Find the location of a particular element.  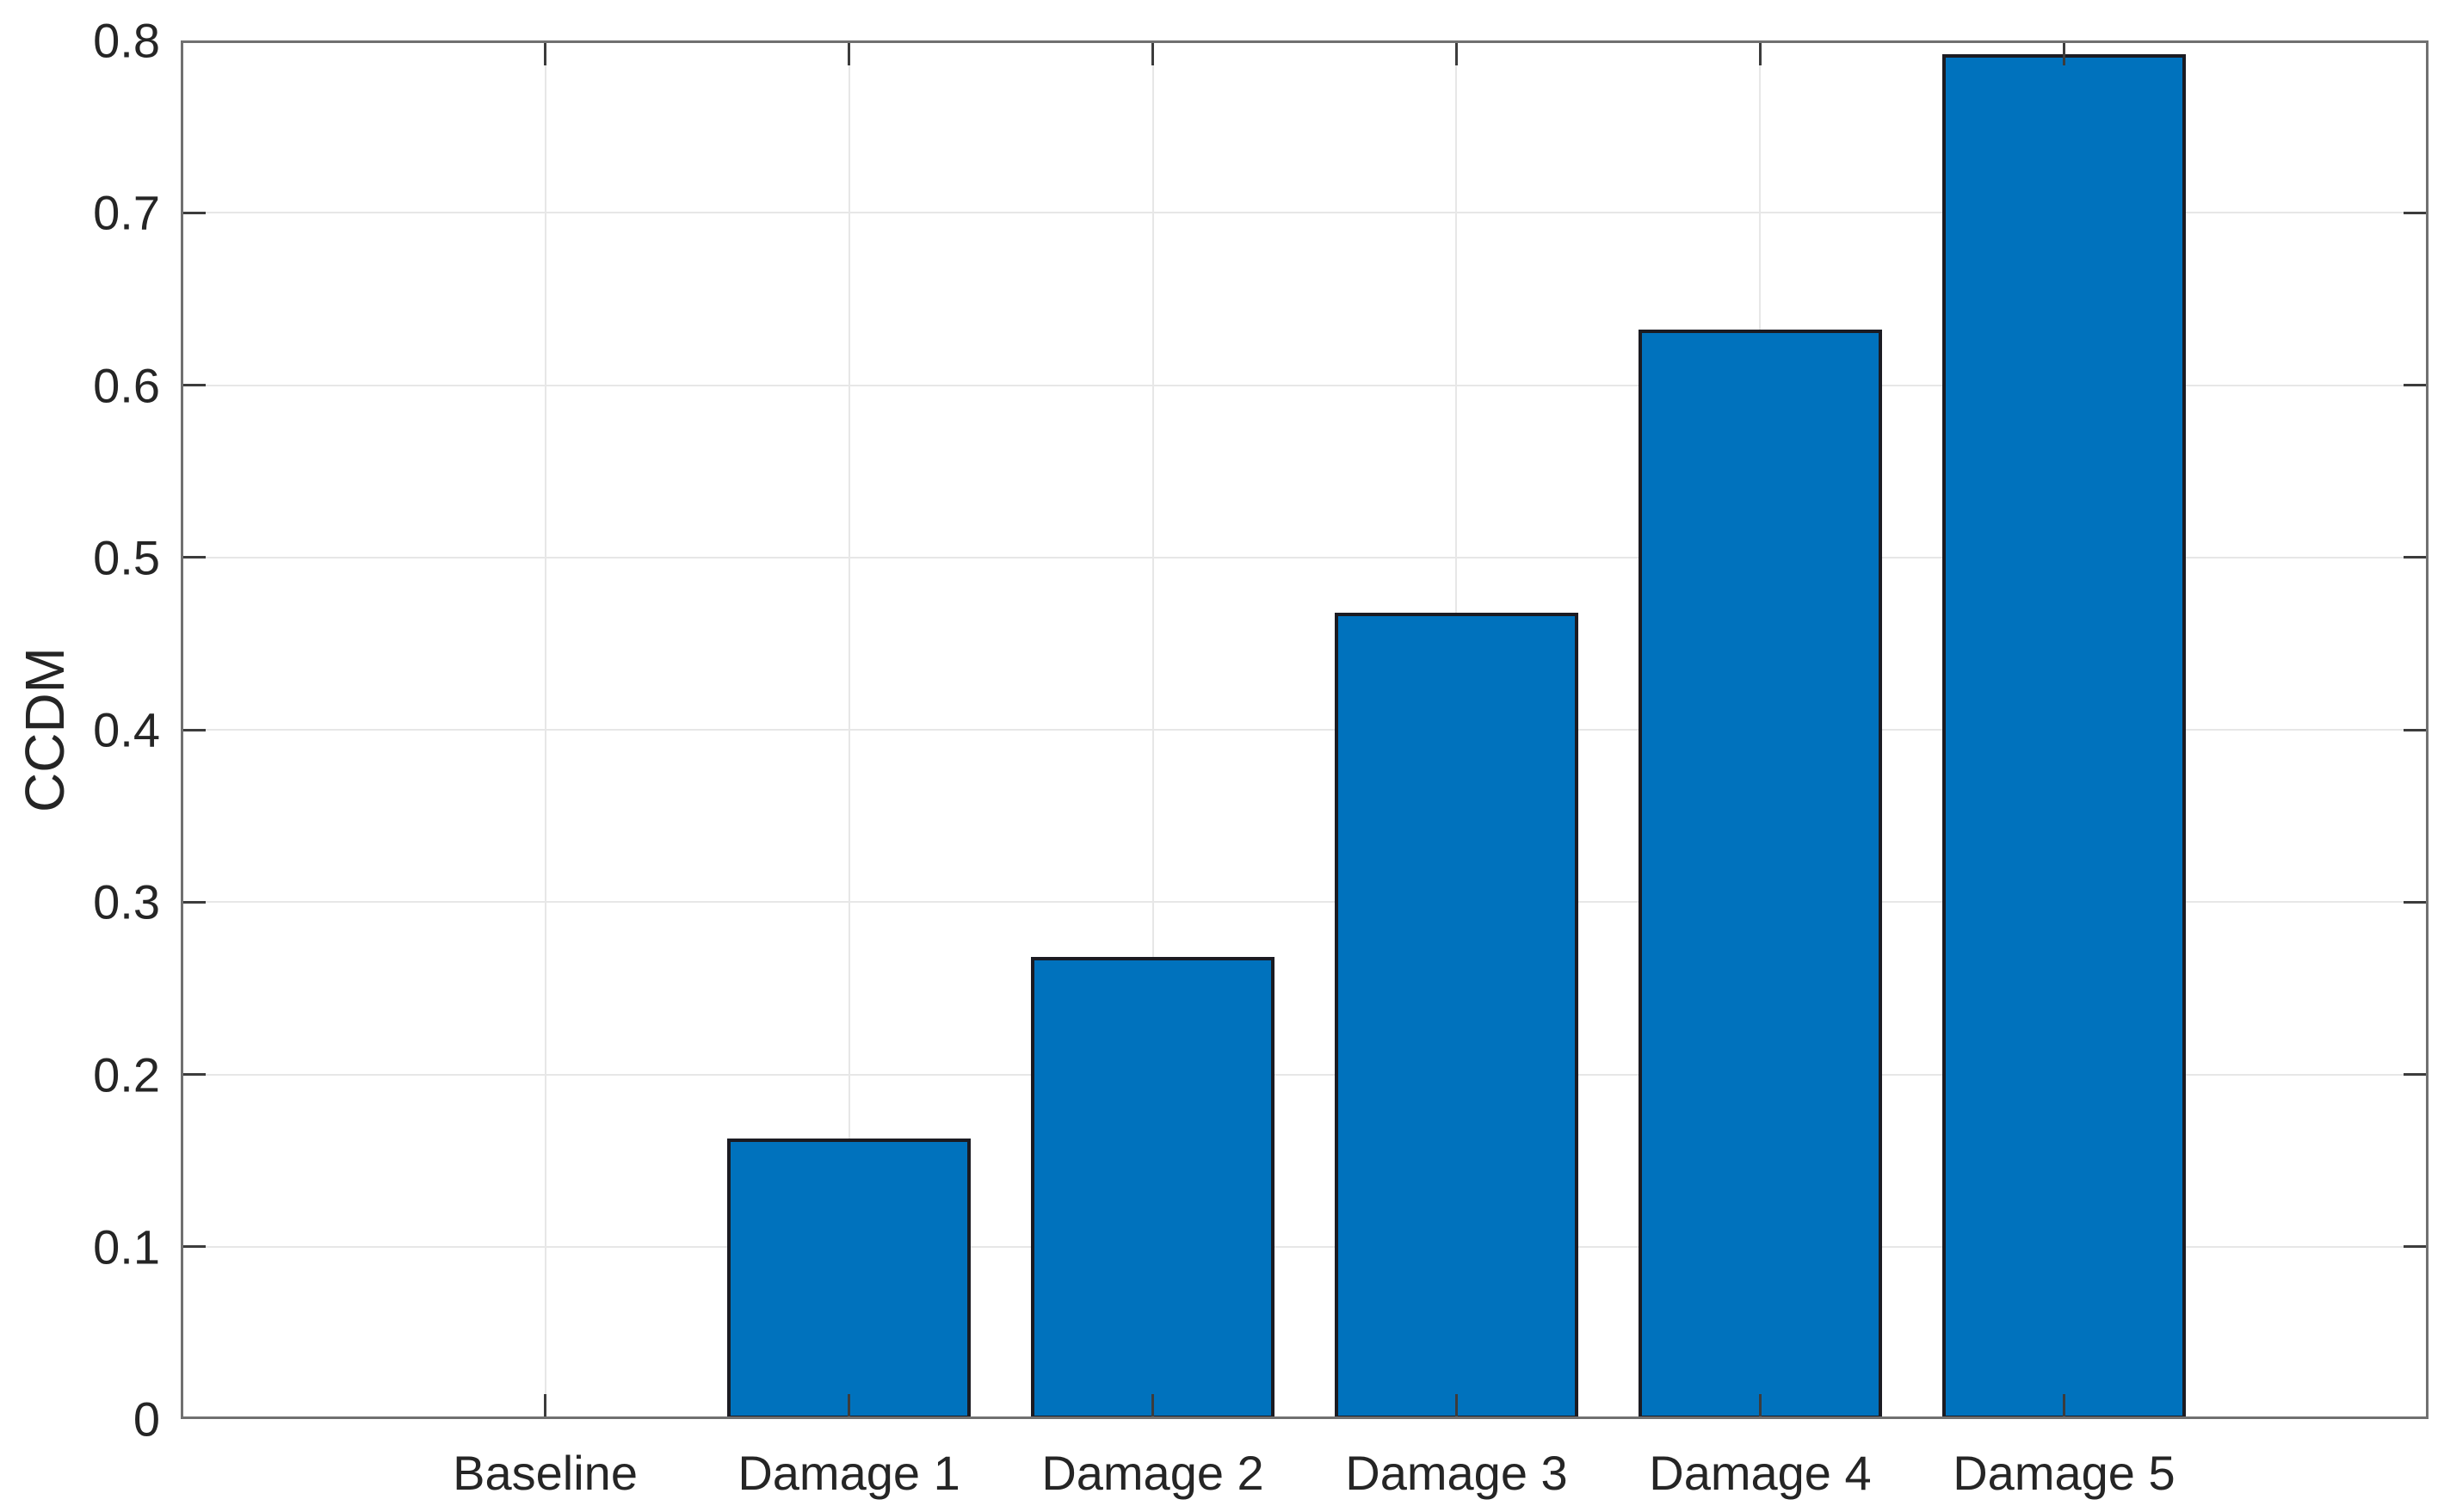

y-tick-label-0.2: 0.2 is located at coordinates (126, 1074).